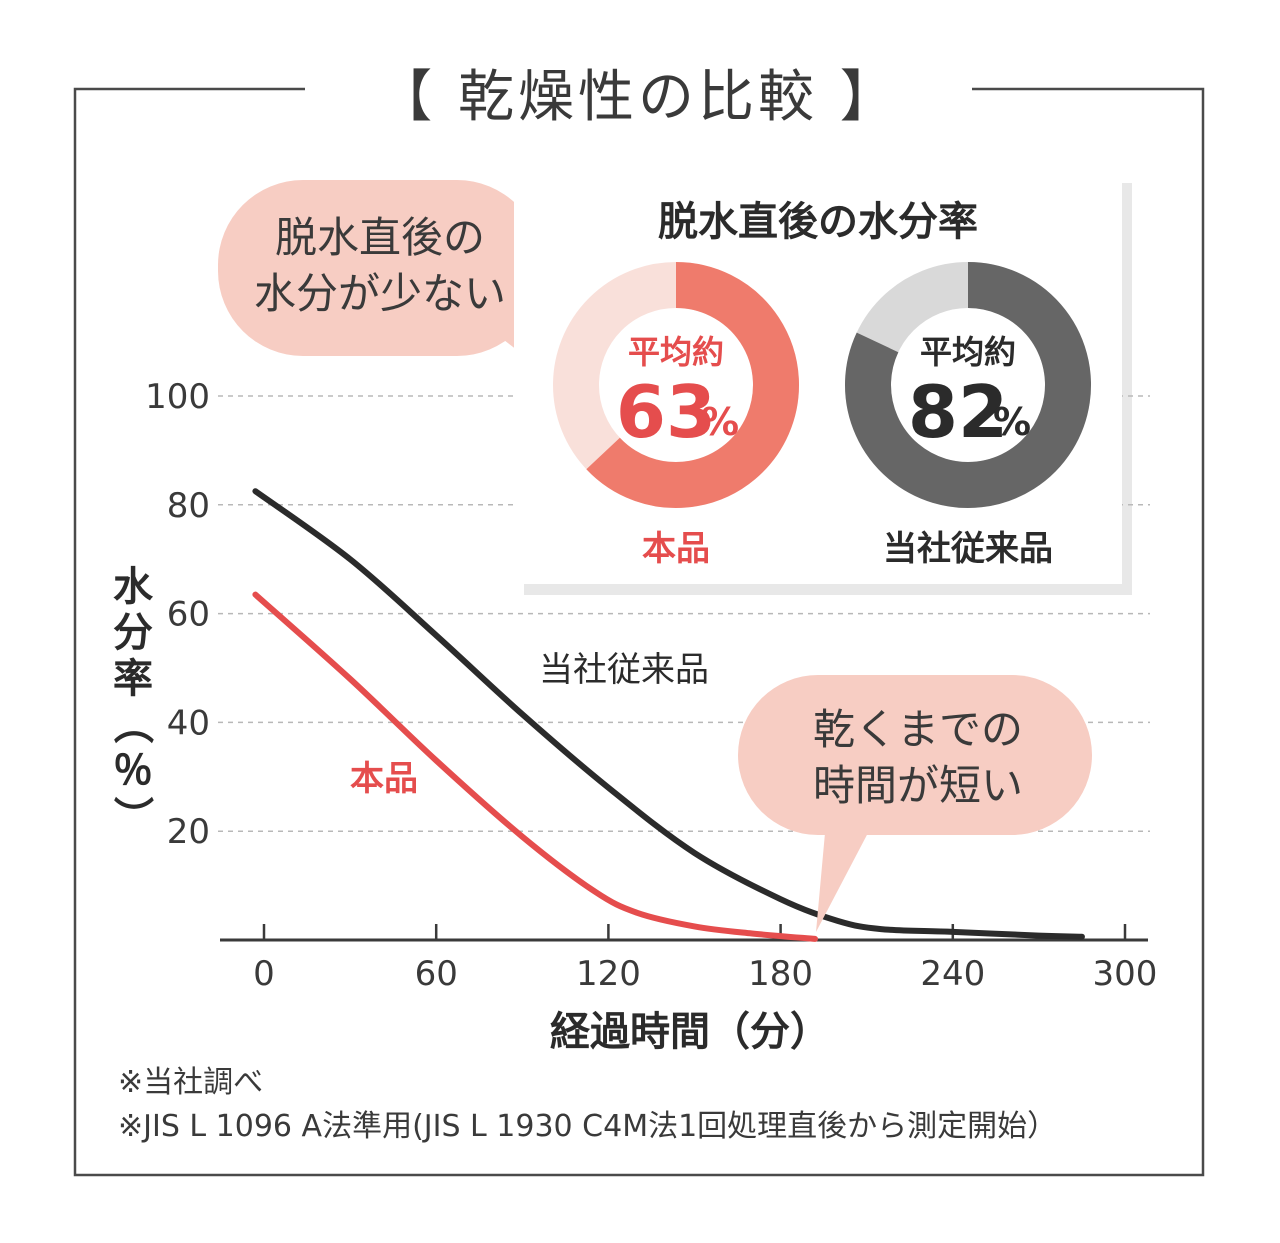 Image resolution: width=1280 pixels, height=1243 pixels. Describe the element at coordinates (780, 974) in the screenshot. I see `x-tick-label: 180` at that location.